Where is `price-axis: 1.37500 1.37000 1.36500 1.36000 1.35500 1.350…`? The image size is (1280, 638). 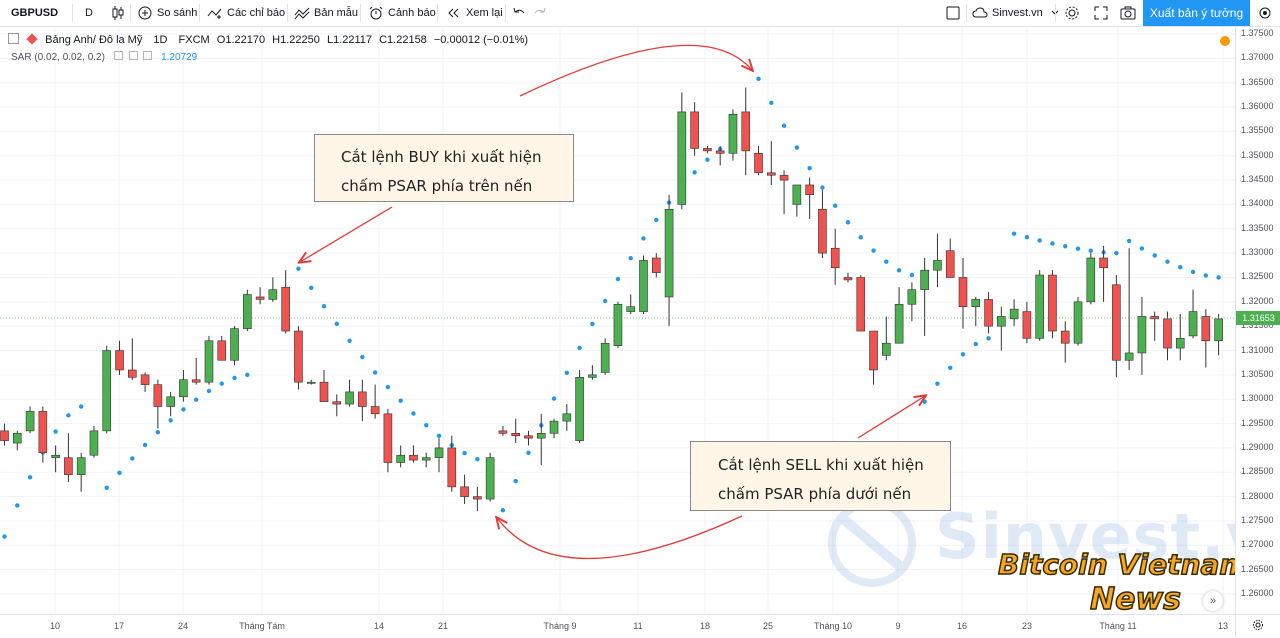 price-axis: 1.37500 1.37000 1.36500 1.36000 1.35500 1.350… is located at coordinates (1250, 320).